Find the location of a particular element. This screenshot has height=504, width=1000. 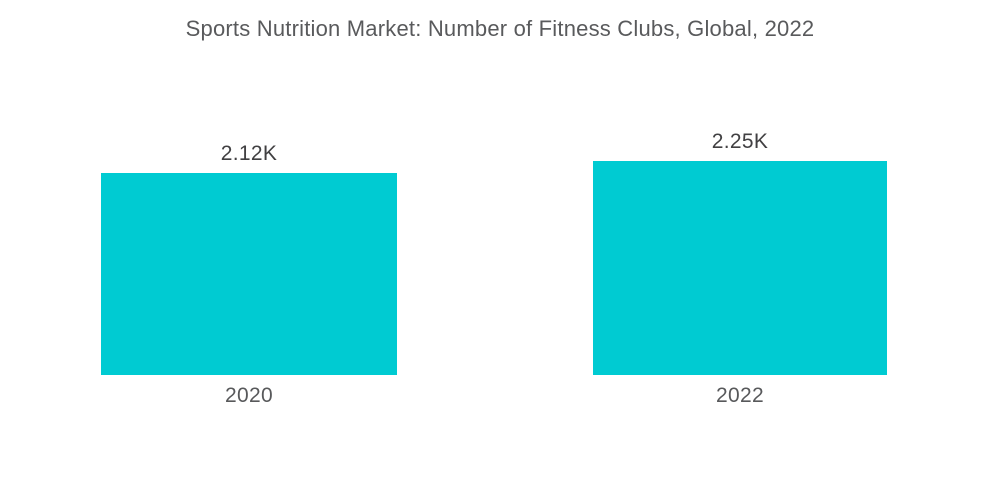

bar-value-label-2020: 2.12K is located at coordinates (249, 153).